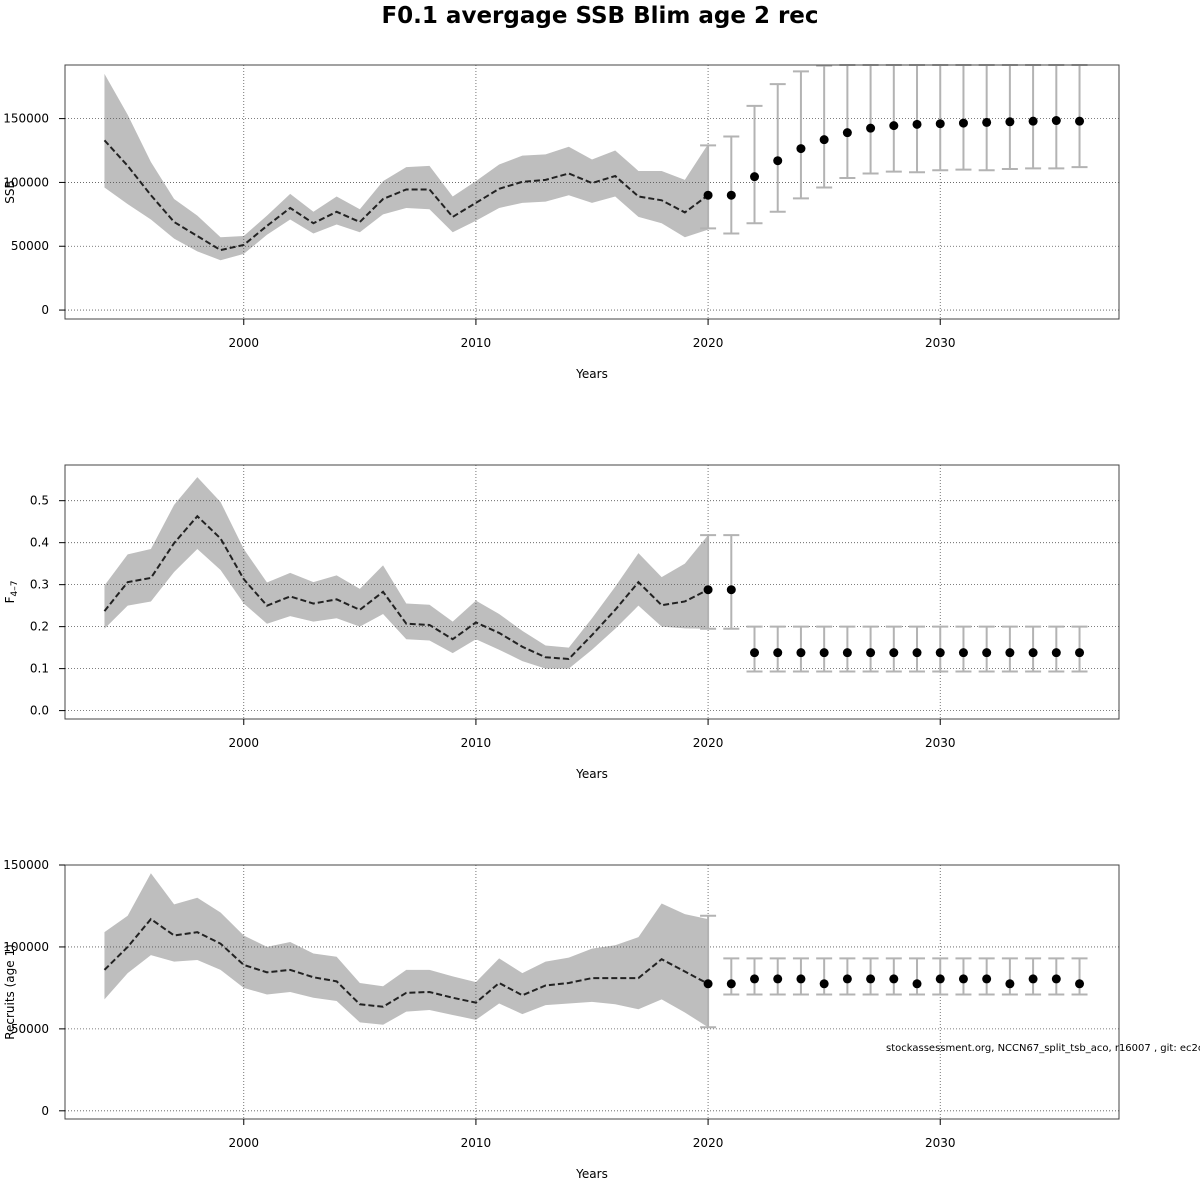 The width and height of the screenshot is (1200, 1200). I want to click on recruits-y-axis-label: Recruits (age 1), so click(10, 992).